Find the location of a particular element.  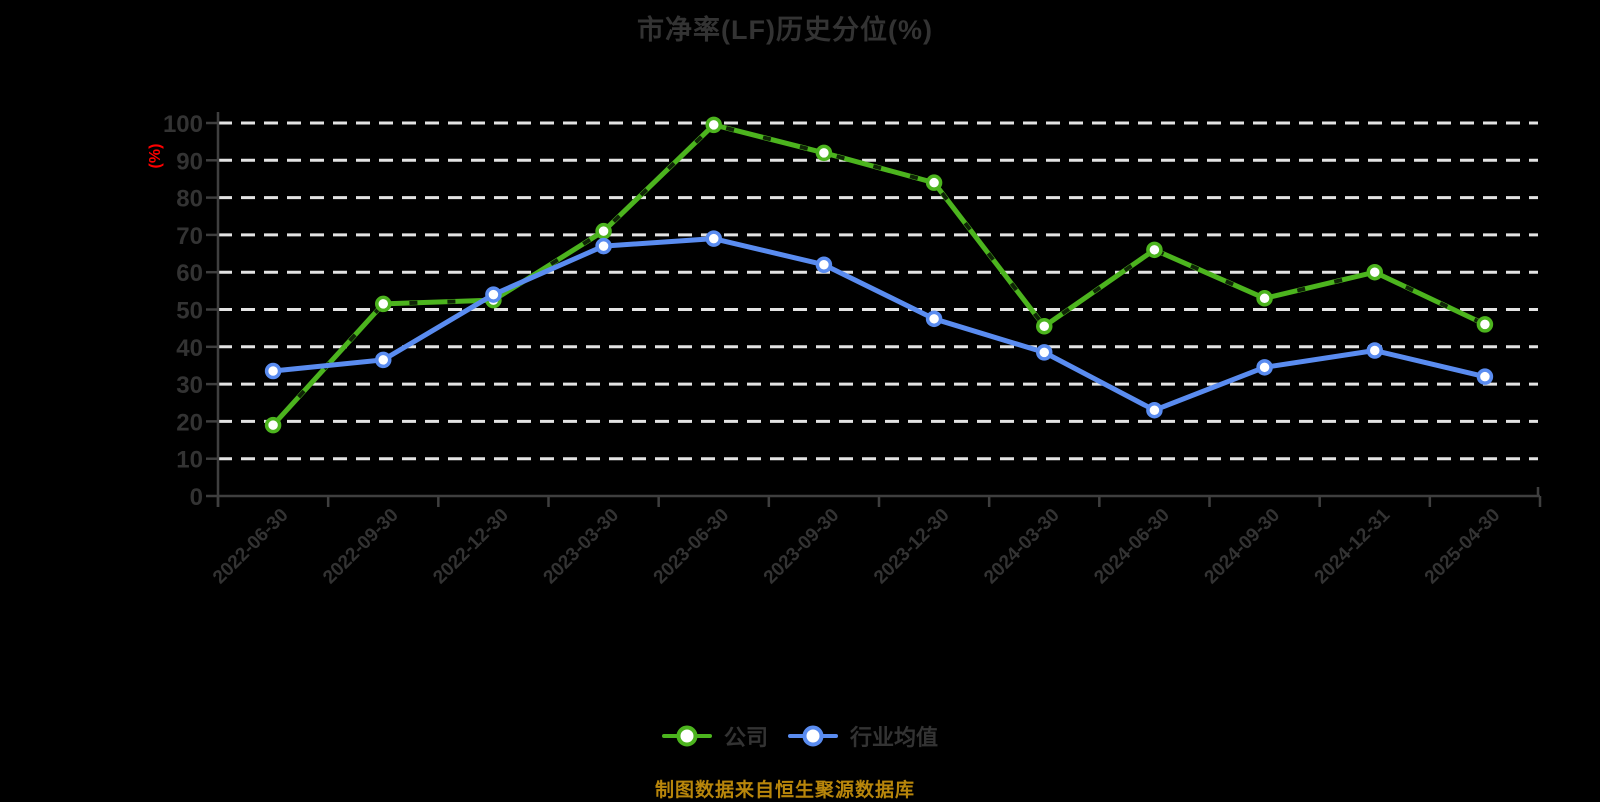

x-tick-label: 2023-06-30 is located at coordinates (692, 547).